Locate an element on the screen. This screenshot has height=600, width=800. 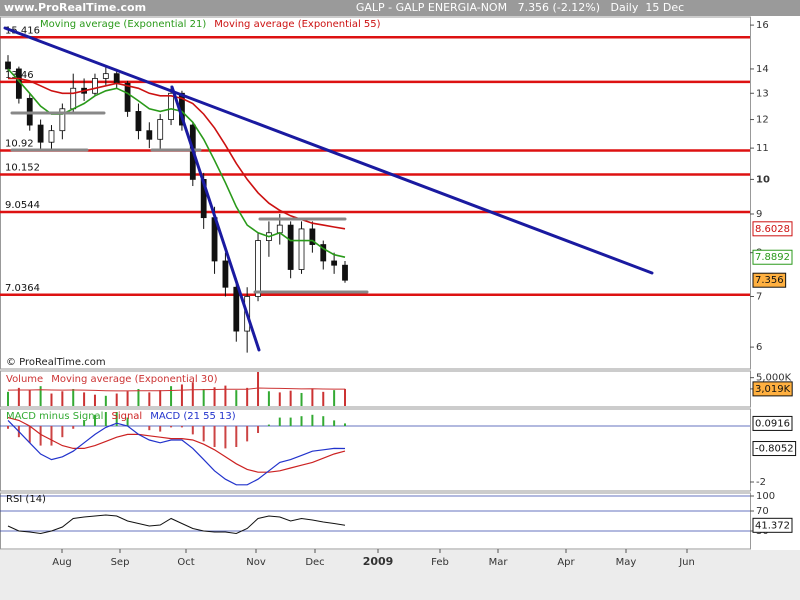
value-label: 8.6028 is located at coordinates (772, 229).